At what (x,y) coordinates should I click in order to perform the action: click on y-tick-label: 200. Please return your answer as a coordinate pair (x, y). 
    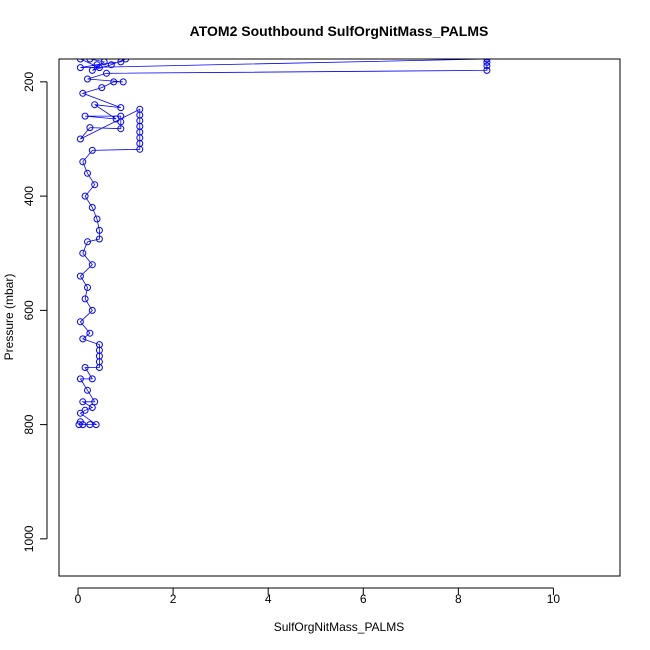
    Looking at the image, I should click on (29, 82).